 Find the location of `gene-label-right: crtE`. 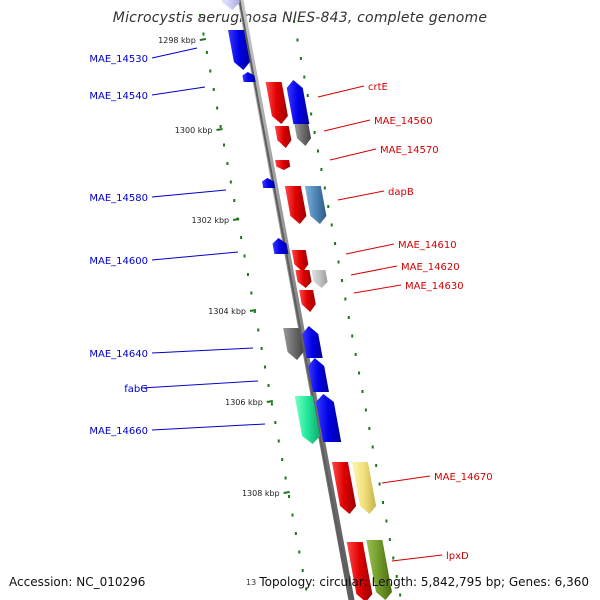

gene-label-right: crtE is located at coordinates (378, 87).